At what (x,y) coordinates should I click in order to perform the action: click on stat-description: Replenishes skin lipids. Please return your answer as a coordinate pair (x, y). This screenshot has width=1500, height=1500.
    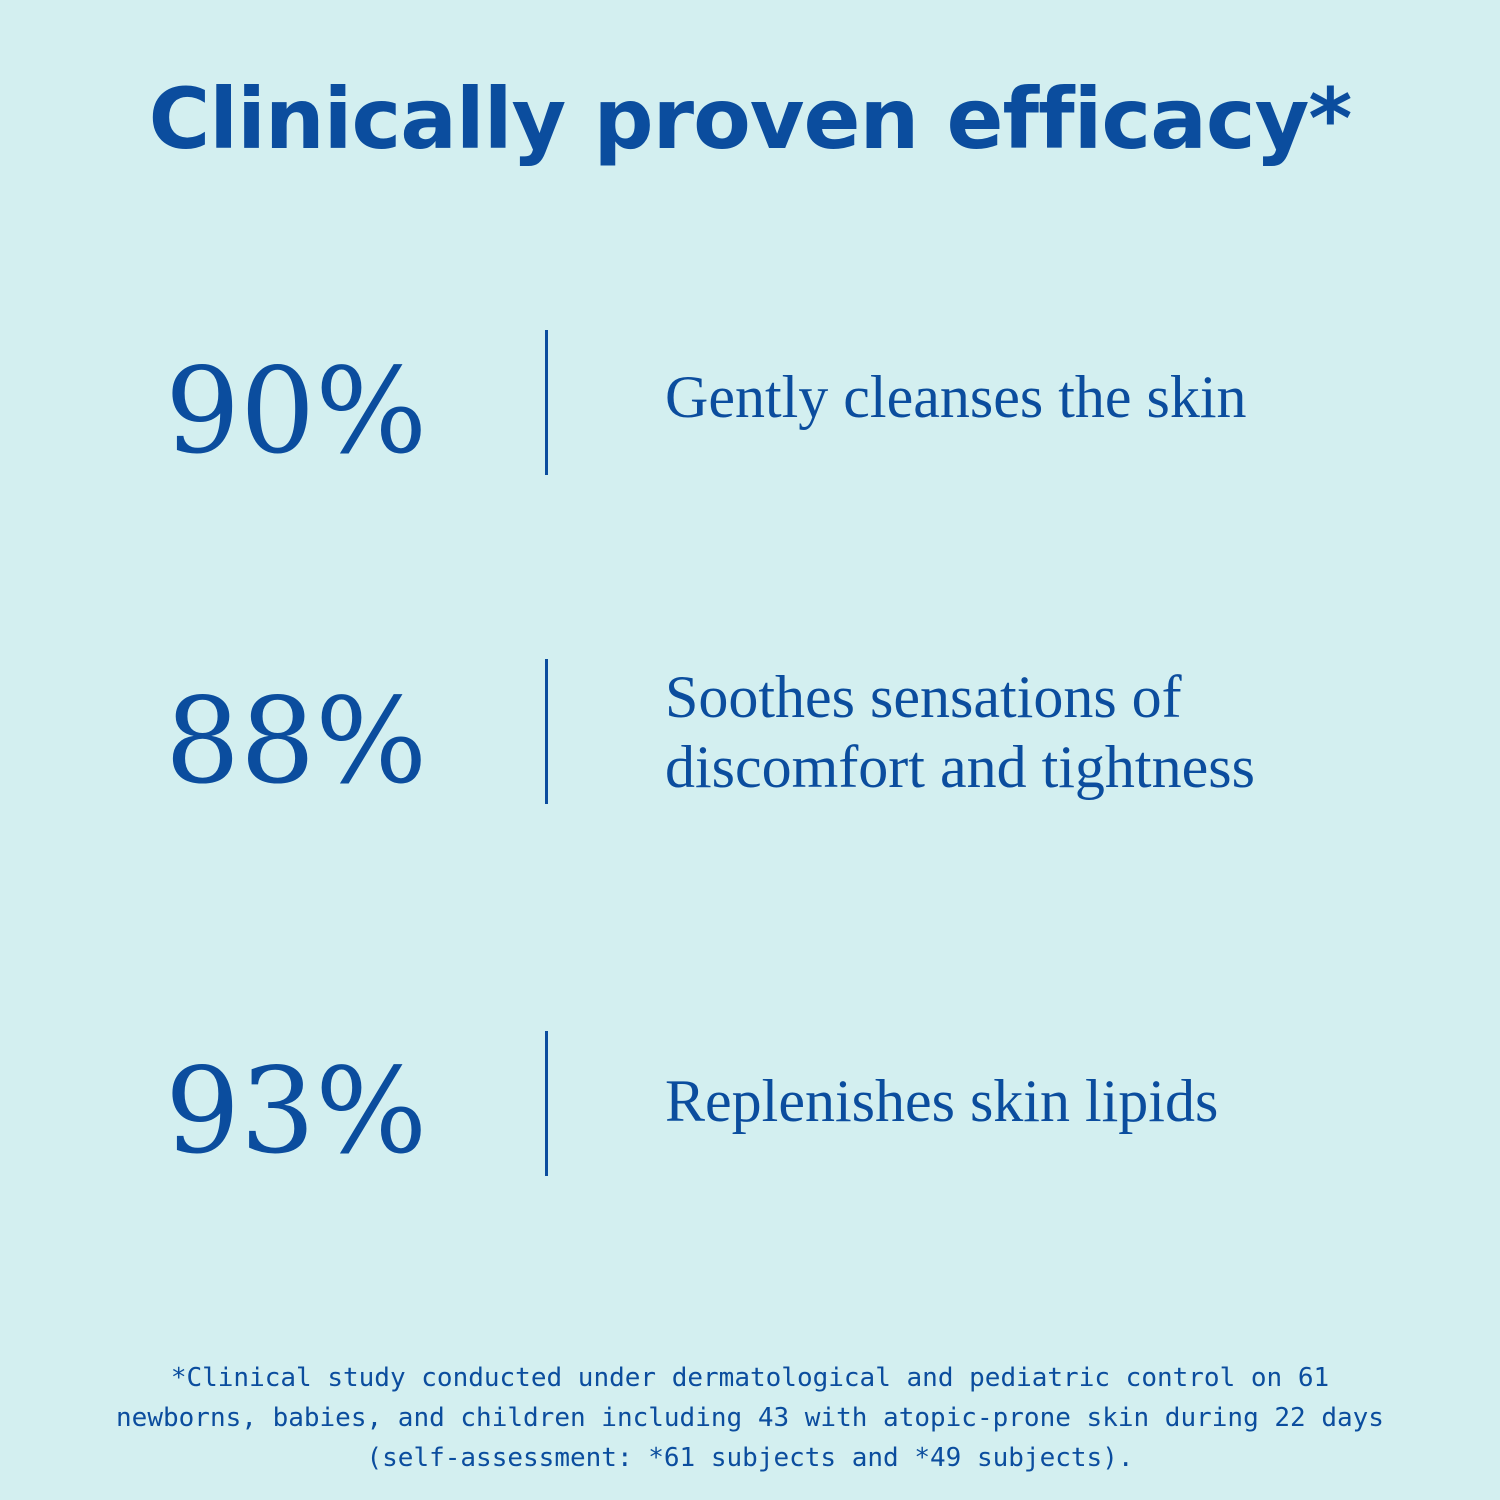
    Looking at the image, I should click on (941, 1101).